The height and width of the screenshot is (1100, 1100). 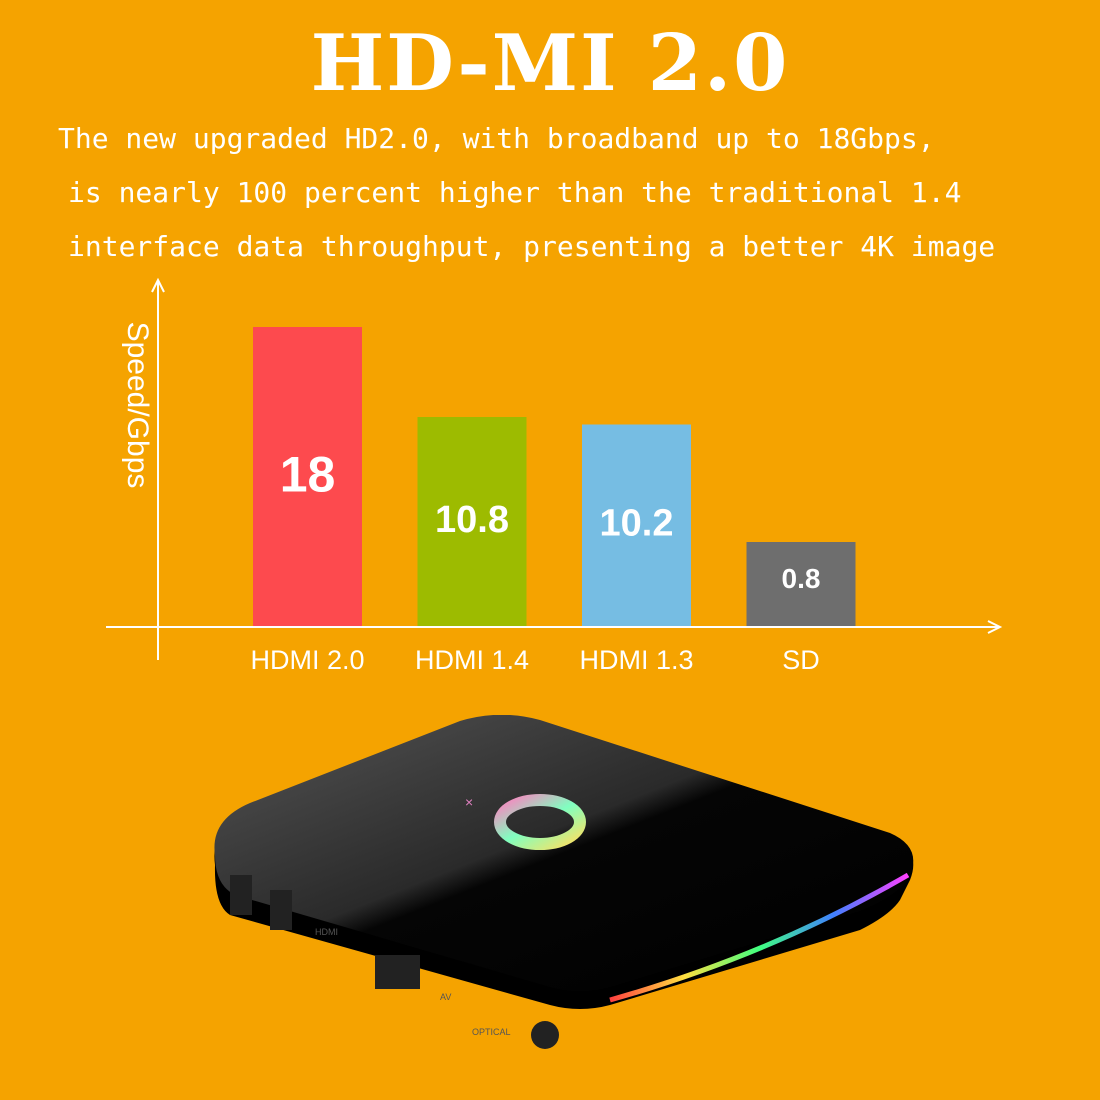 What do you see at coordinates (137, 405) in the screenshot?
I see `y-axis-label: Speed/Gbps` at bounding box center [137, 405].